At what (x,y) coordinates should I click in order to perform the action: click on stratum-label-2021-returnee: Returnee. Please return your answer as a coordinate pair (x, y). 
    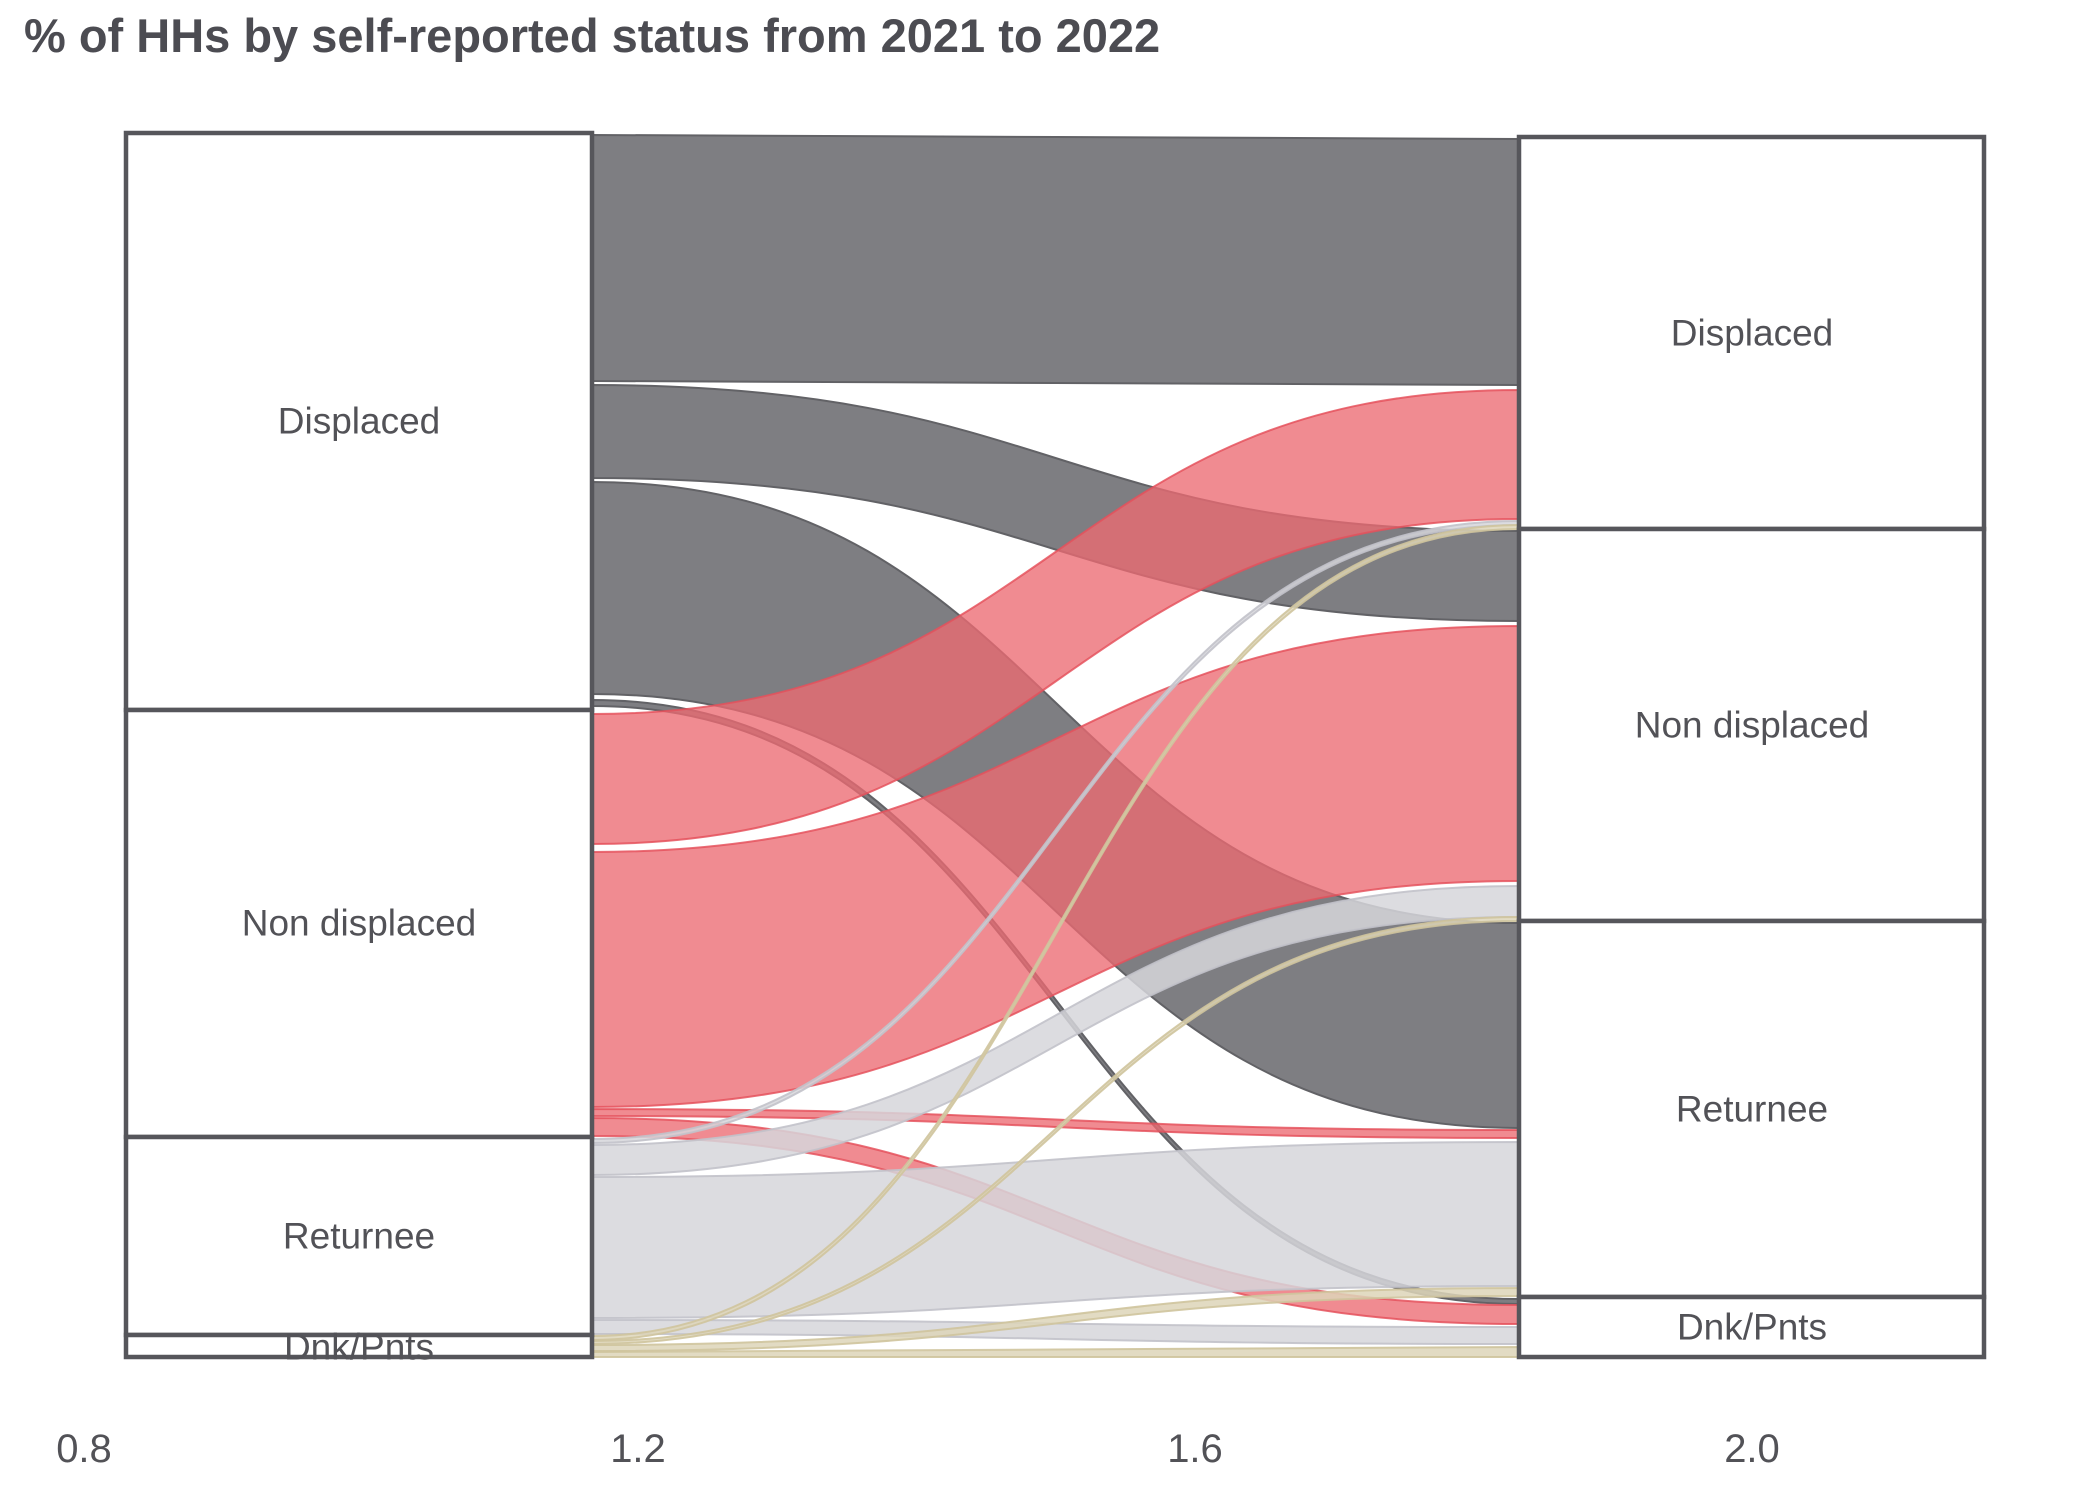
    Looking at the image, I should click on (359, 1236).